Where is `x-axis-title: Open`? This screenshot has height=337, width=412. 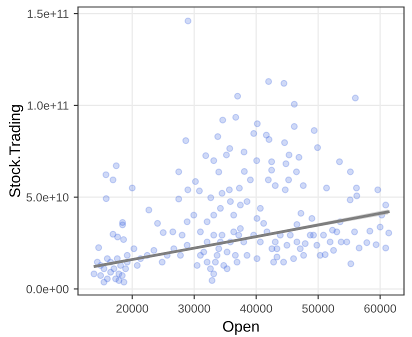 x-axis-title: Open is located at coordinates (241, 327).